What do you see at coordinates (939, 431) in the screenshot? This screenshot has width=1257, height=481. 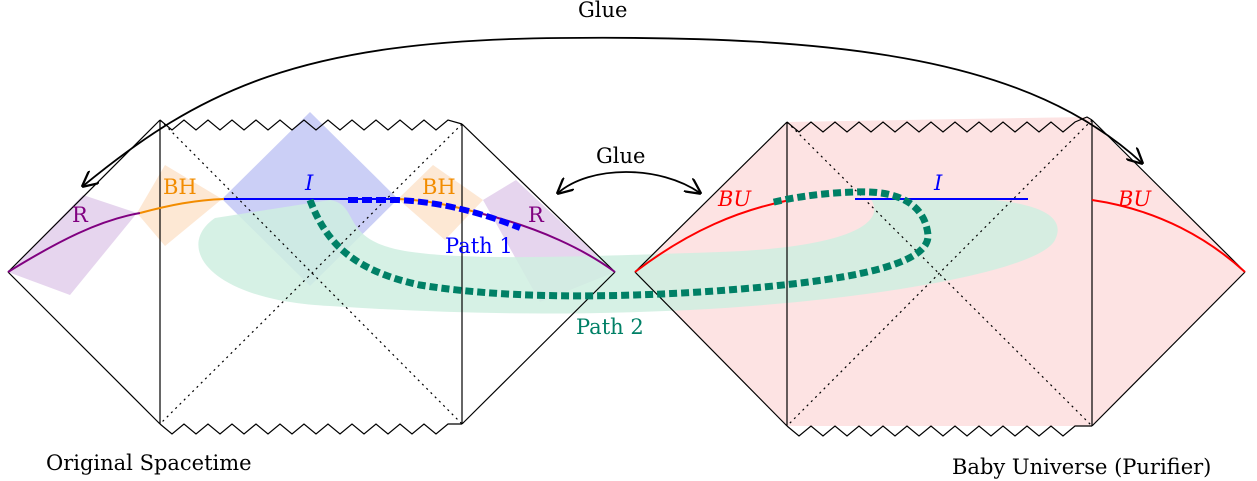 I see `singularity-bottom-right` at bounding box center [939, 431].